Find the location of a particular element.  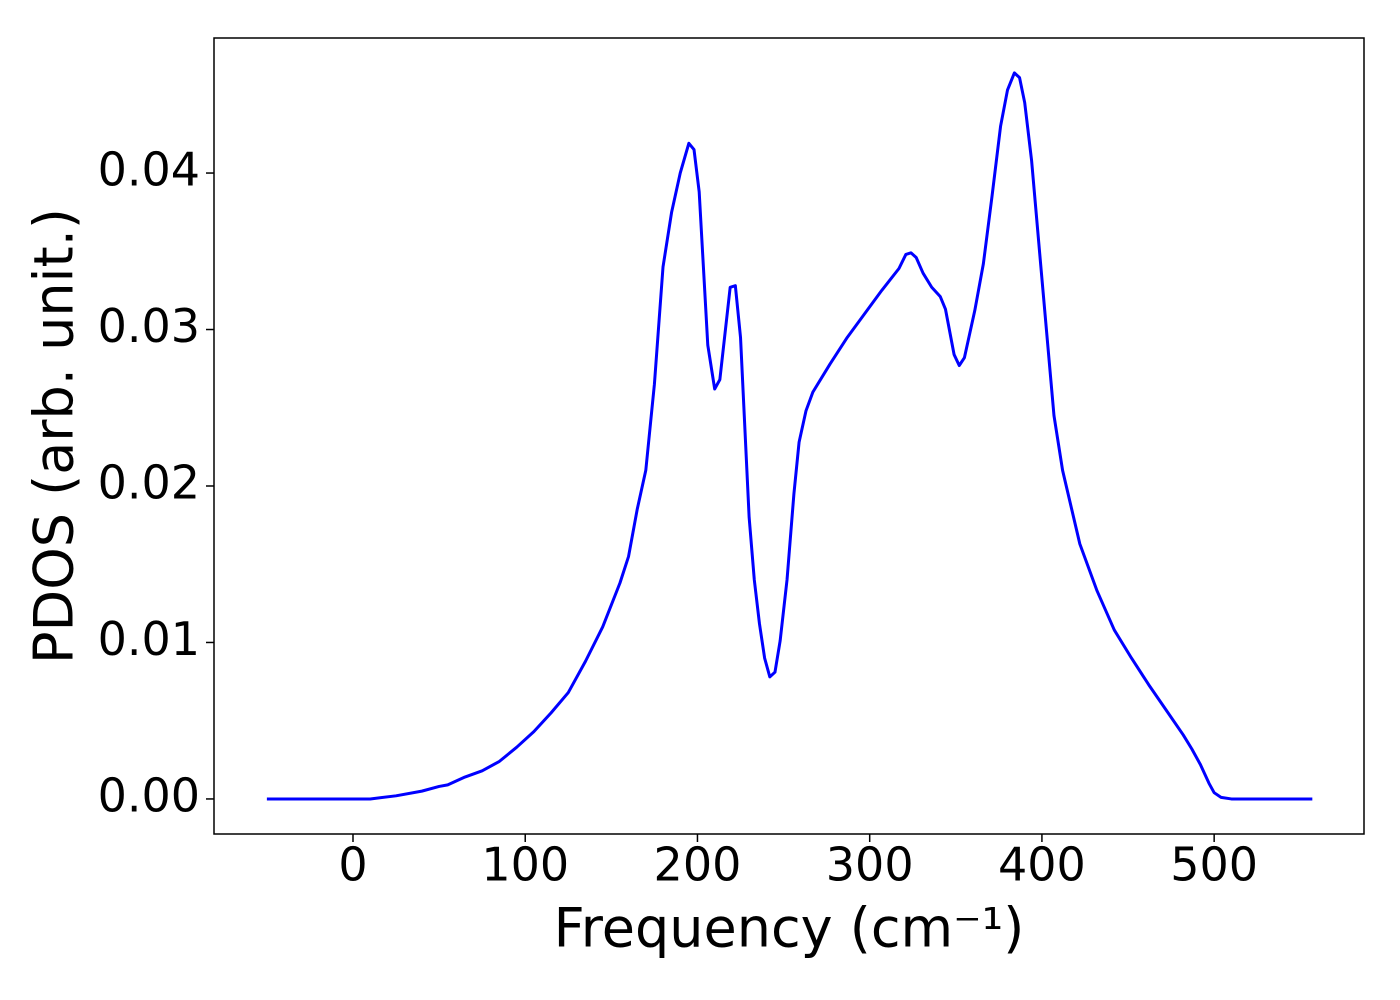

y-tick-label: 0.02 is located at coordinates (149, 482).